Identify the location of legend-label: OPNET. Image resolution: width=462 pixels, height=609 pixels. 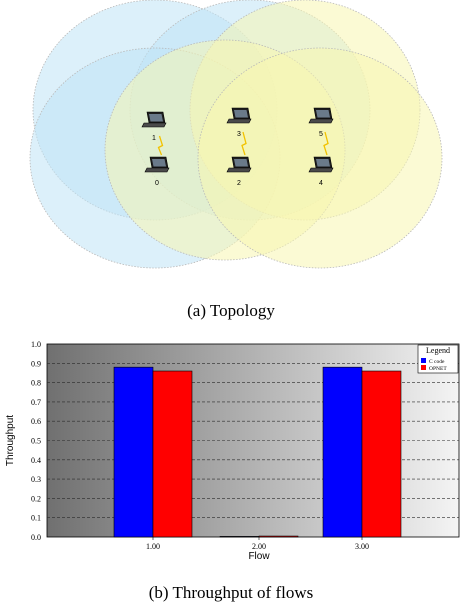
(438, 369).